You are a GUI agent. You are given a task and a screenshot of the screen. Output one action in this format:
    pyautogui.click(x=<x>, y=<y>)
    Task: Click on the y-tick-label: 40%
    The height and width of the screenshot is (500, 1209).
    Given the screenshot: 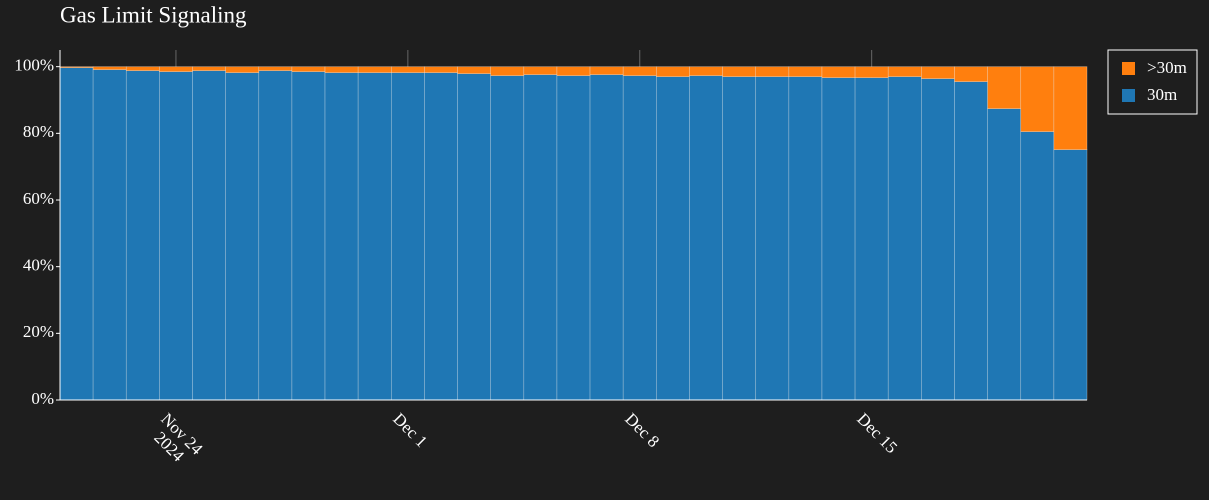 What is the action you would take?
    pyautogui.click(x=38, y=265)
    